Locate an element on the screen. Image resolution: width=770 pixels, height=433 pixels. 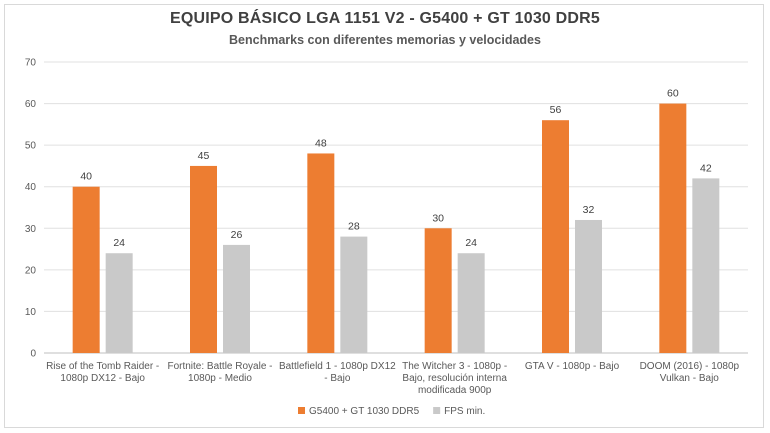
category-label: Vulkan - Bajo is located at coordinates (690, 378).